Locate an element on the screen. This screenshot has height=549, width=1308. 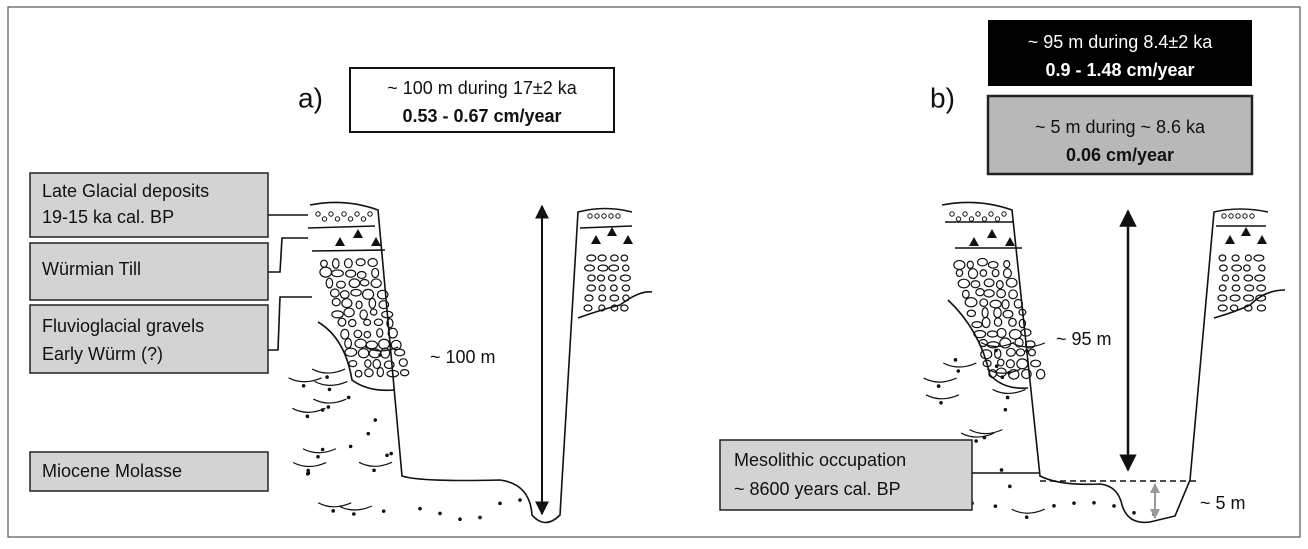
gorge-outline is located at coordinates (471, 362).